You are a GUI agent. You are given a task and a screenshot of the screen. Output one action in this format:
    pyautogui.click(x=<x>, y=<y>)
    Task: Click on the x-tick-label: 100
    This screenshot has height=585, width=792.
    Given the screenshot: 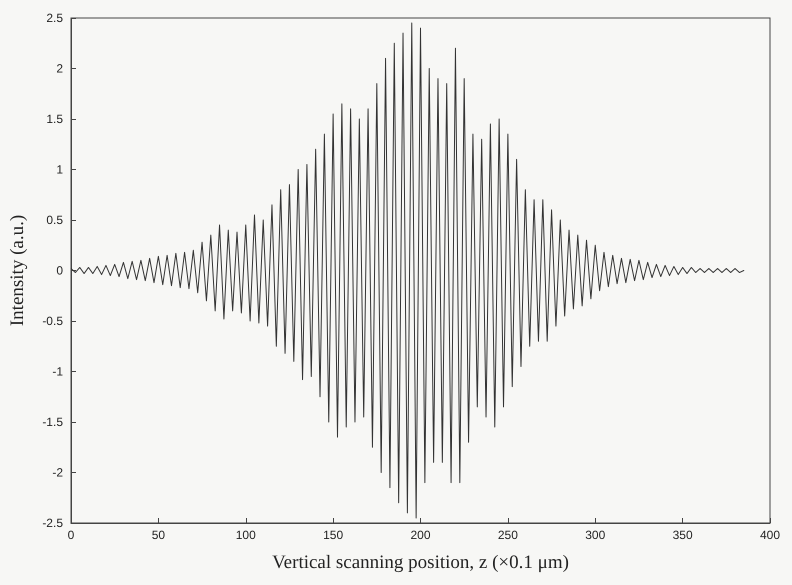 What is the action you would take?
    pyautogui.click(x=246, y=535)
    